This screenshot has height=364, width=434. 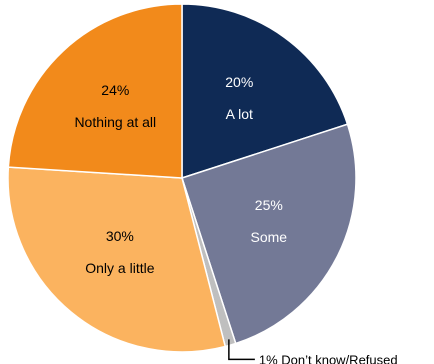 What do you see at coordinates (239, 82) in the screenshot?
I see `slice-value-a-lot: 20%` at bounding box center [239, 82].